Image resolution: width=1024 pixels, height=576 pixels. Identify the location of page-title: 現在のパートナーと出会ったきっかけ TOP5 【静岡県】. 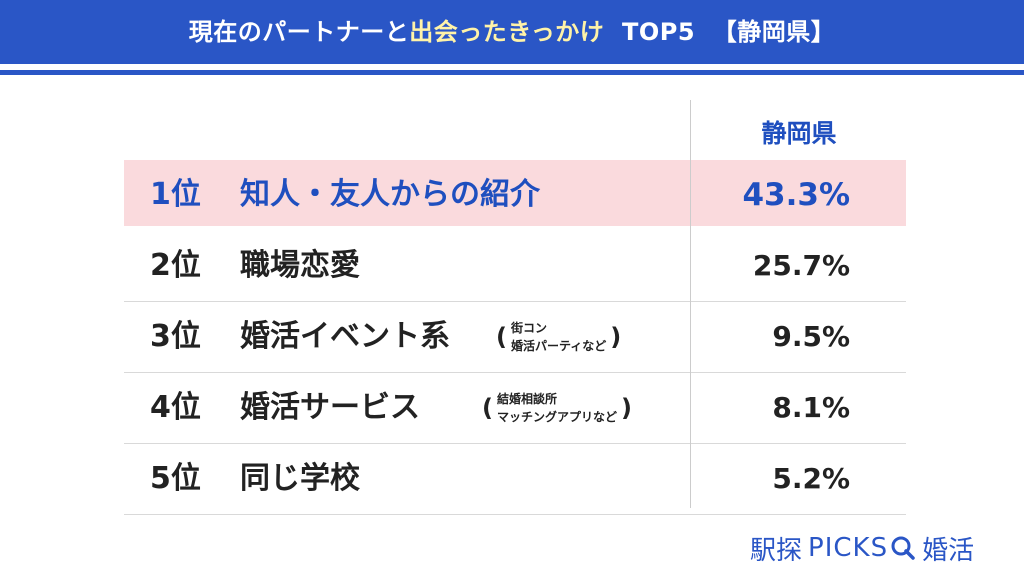
(512, 32).